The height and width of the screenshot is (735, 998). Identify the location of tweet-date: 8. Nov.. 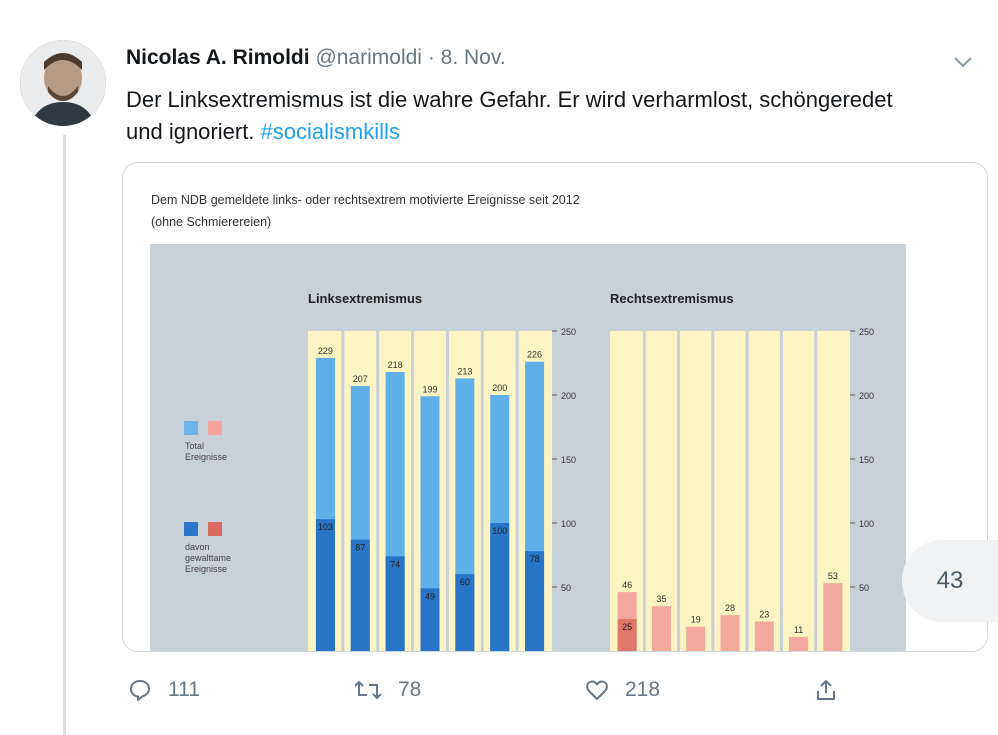
(473, 57).